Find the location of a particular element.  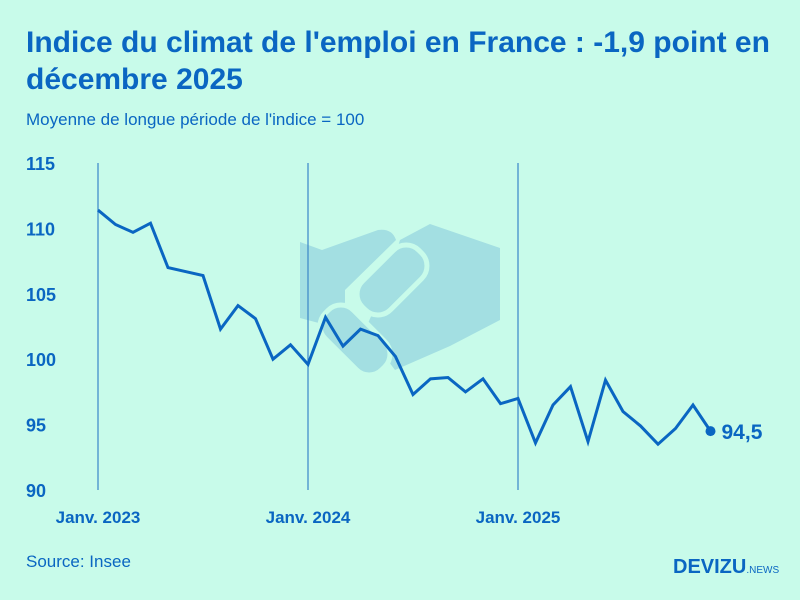

last-point-marker is located at coordinates (710, 431).